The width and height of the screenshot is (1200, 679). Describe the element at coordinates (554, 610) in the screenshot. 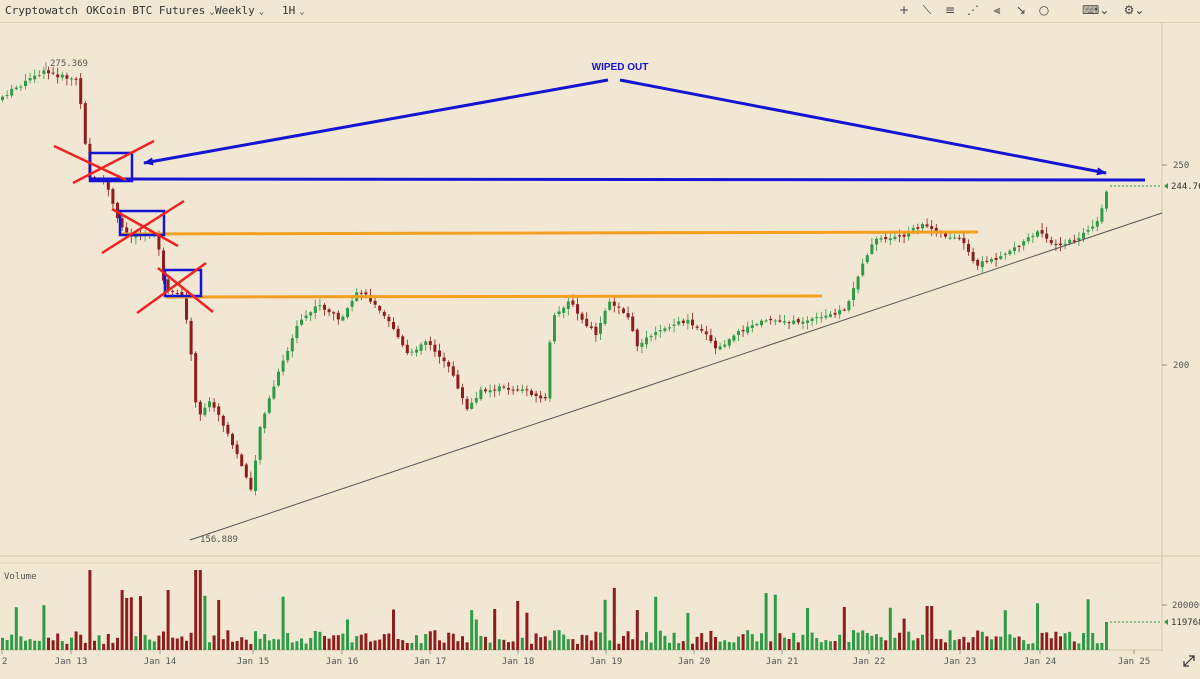

I see `volume-series` at that location.